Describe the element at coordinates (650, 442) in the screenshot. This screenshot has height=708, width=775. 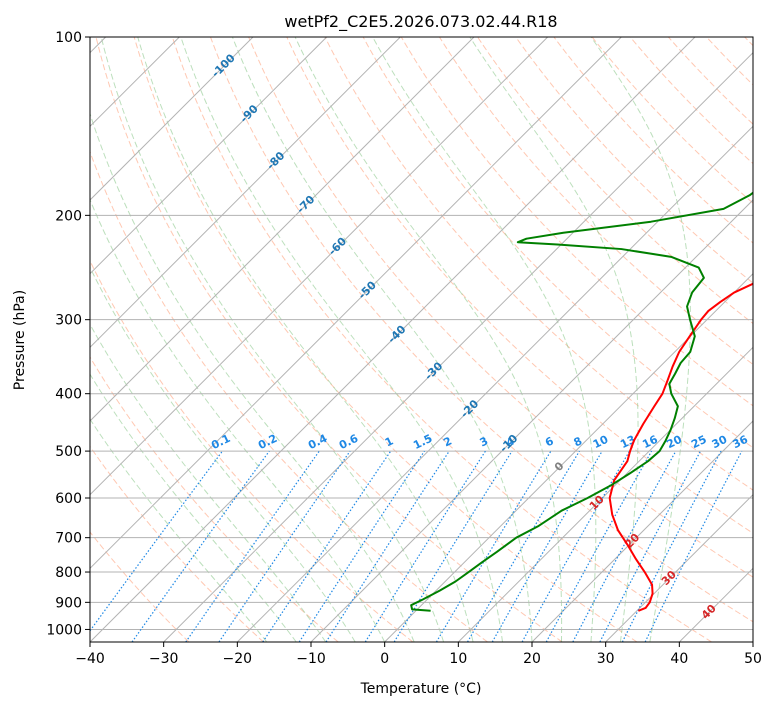
I see `mixing-ratio-label: 16` at that location.